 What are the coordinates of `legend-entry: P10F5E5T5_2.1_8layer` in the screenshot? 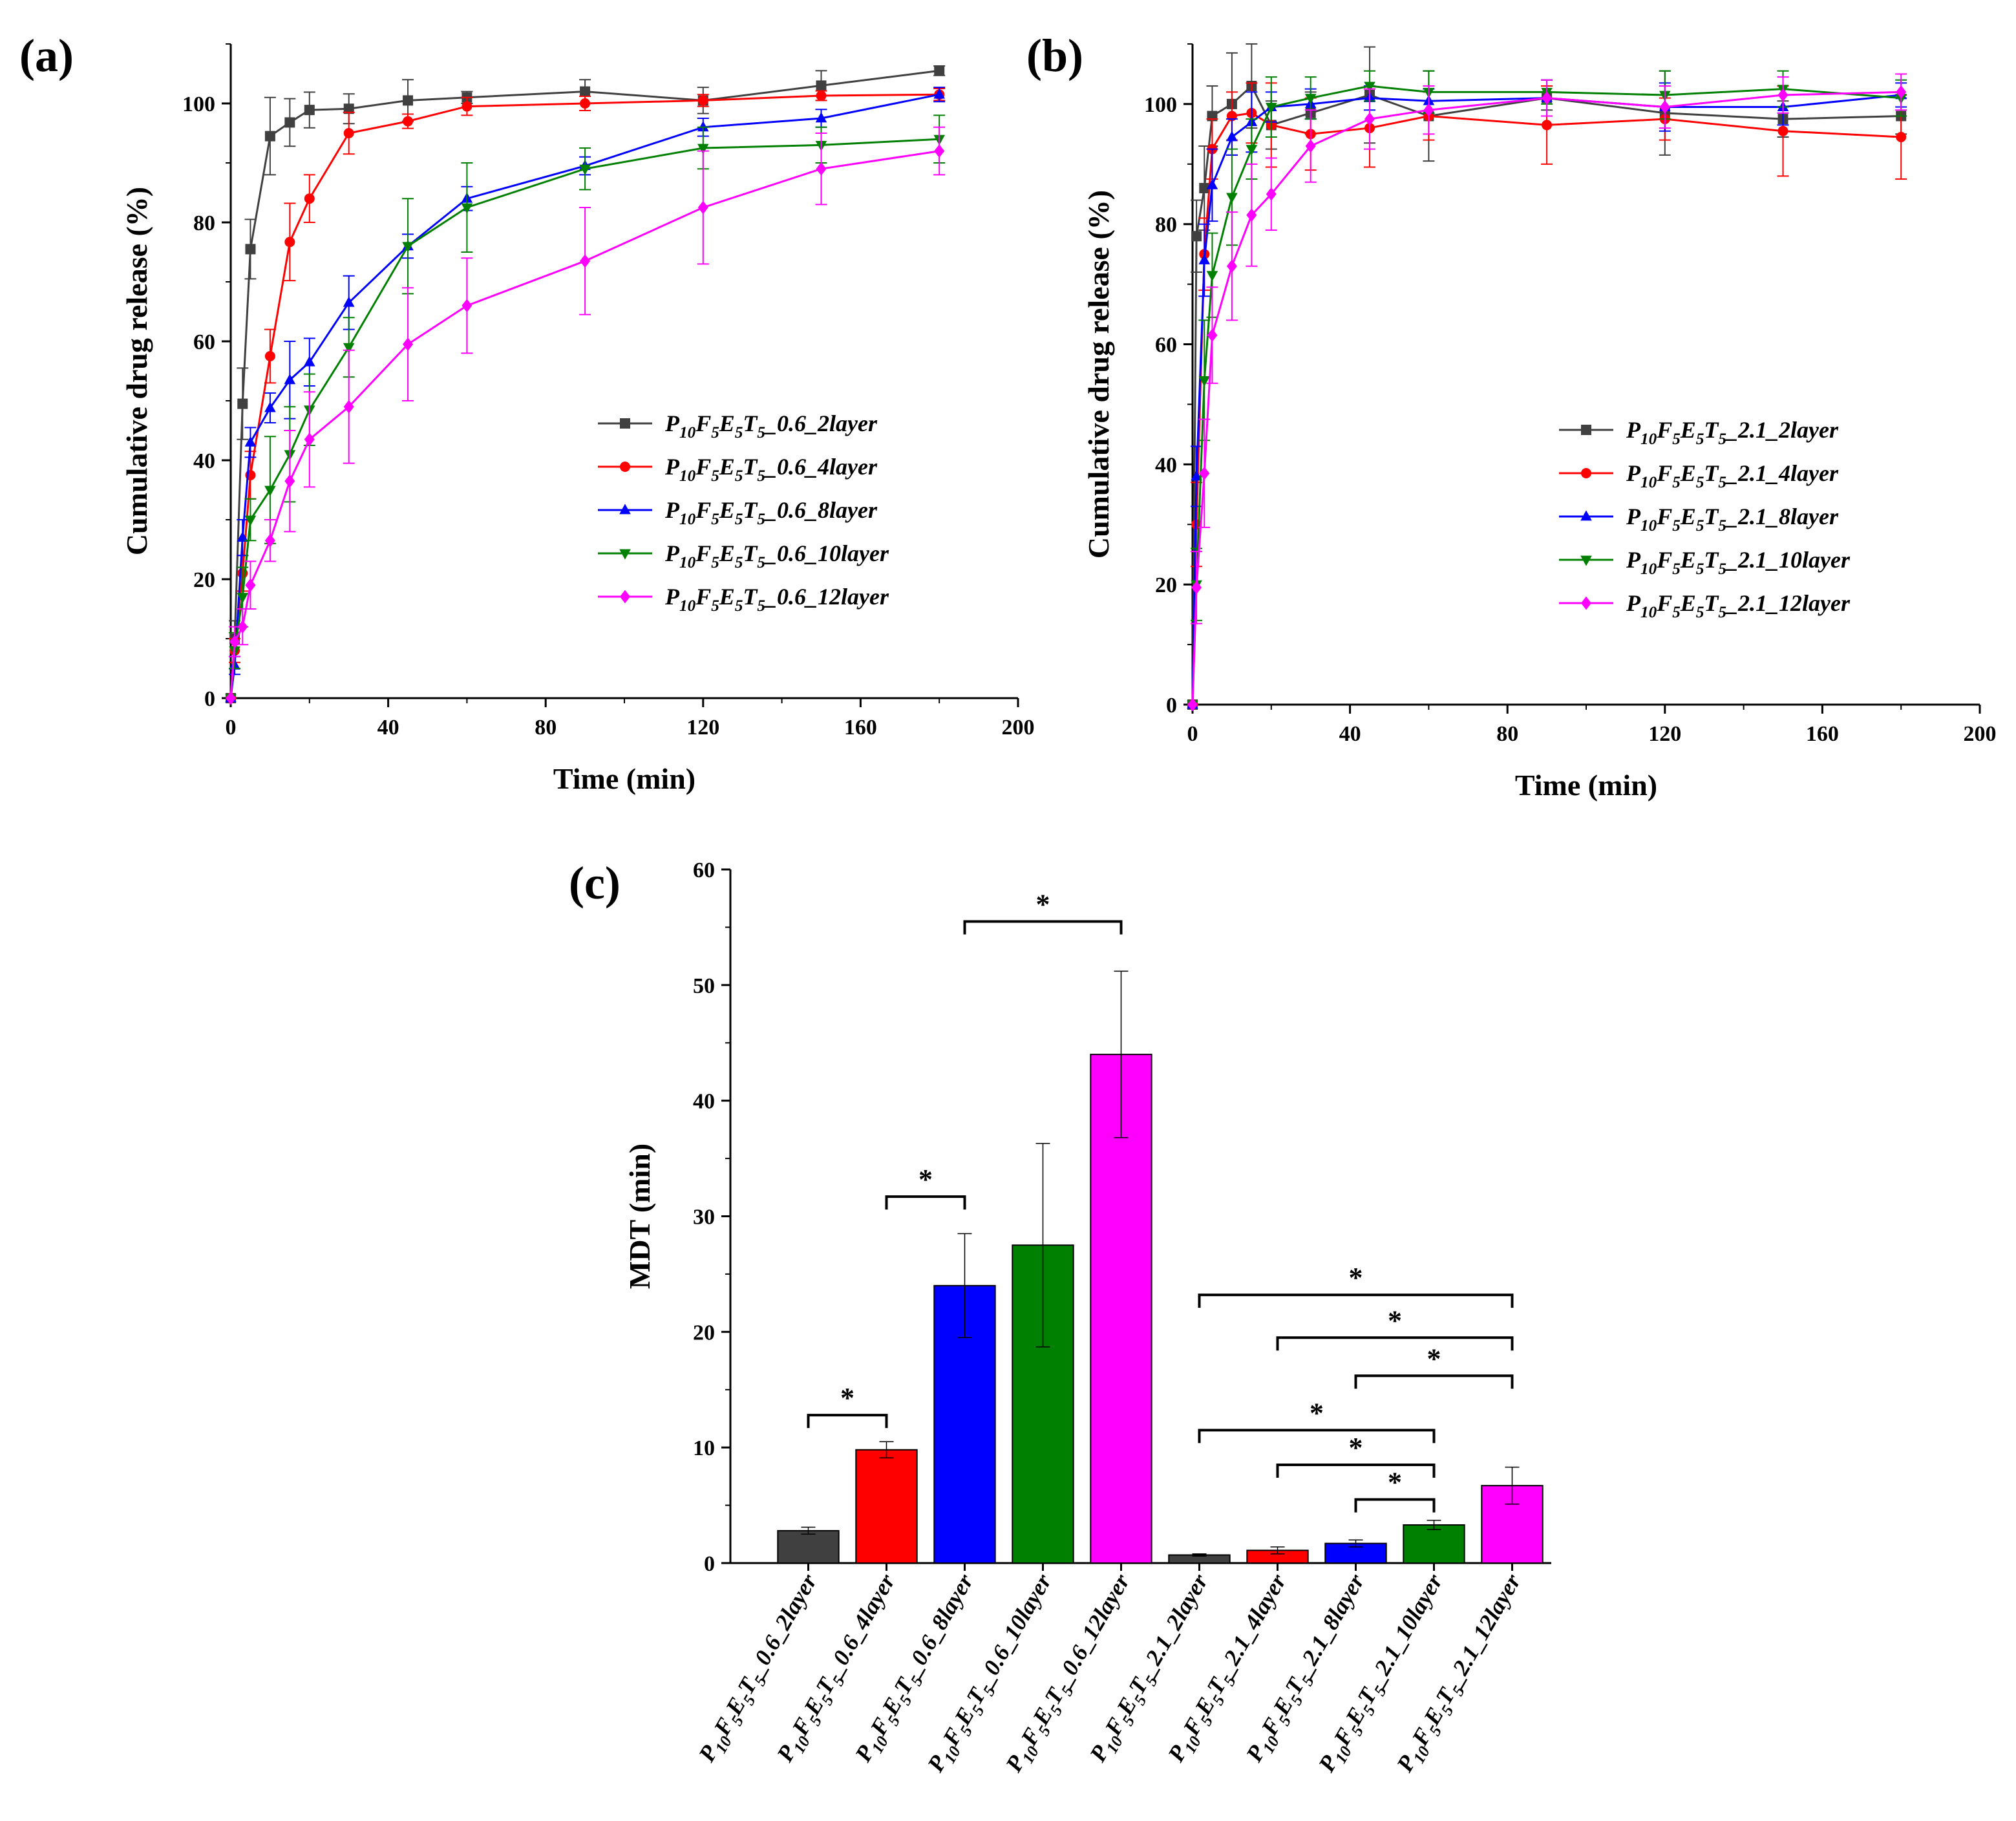 It's located at (1699, 519).